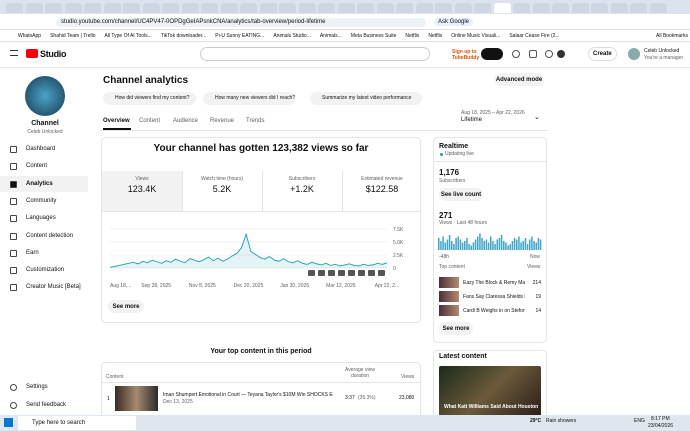  Describe the element at coordinates (492, 54) in the screenshot. I see `tb-toggle` at that location.